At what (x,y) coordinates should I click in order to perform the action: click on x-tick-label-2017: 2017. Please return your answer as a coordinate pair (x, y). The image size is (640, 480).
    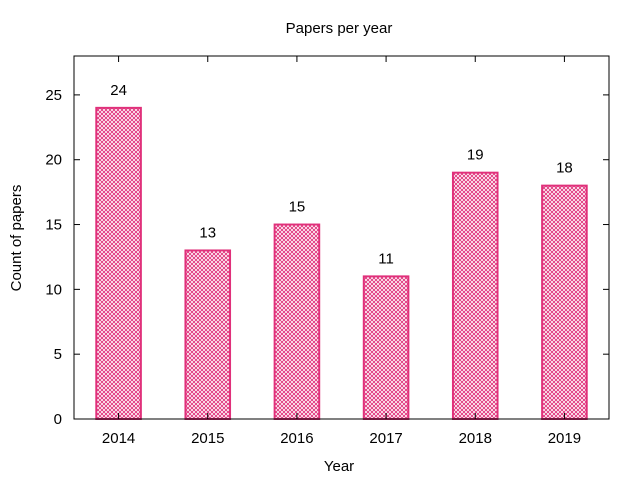
    Looking at the image, I should click on (385, 438).